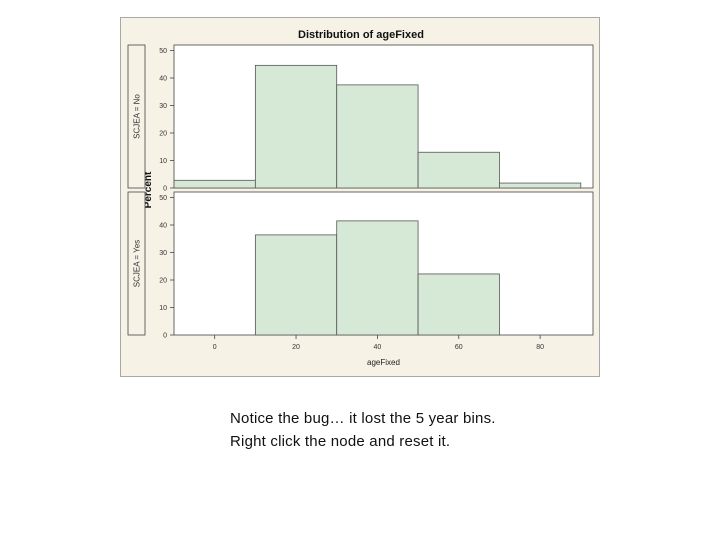  I want to click on x-tick-label: 20, so click(296, 347).